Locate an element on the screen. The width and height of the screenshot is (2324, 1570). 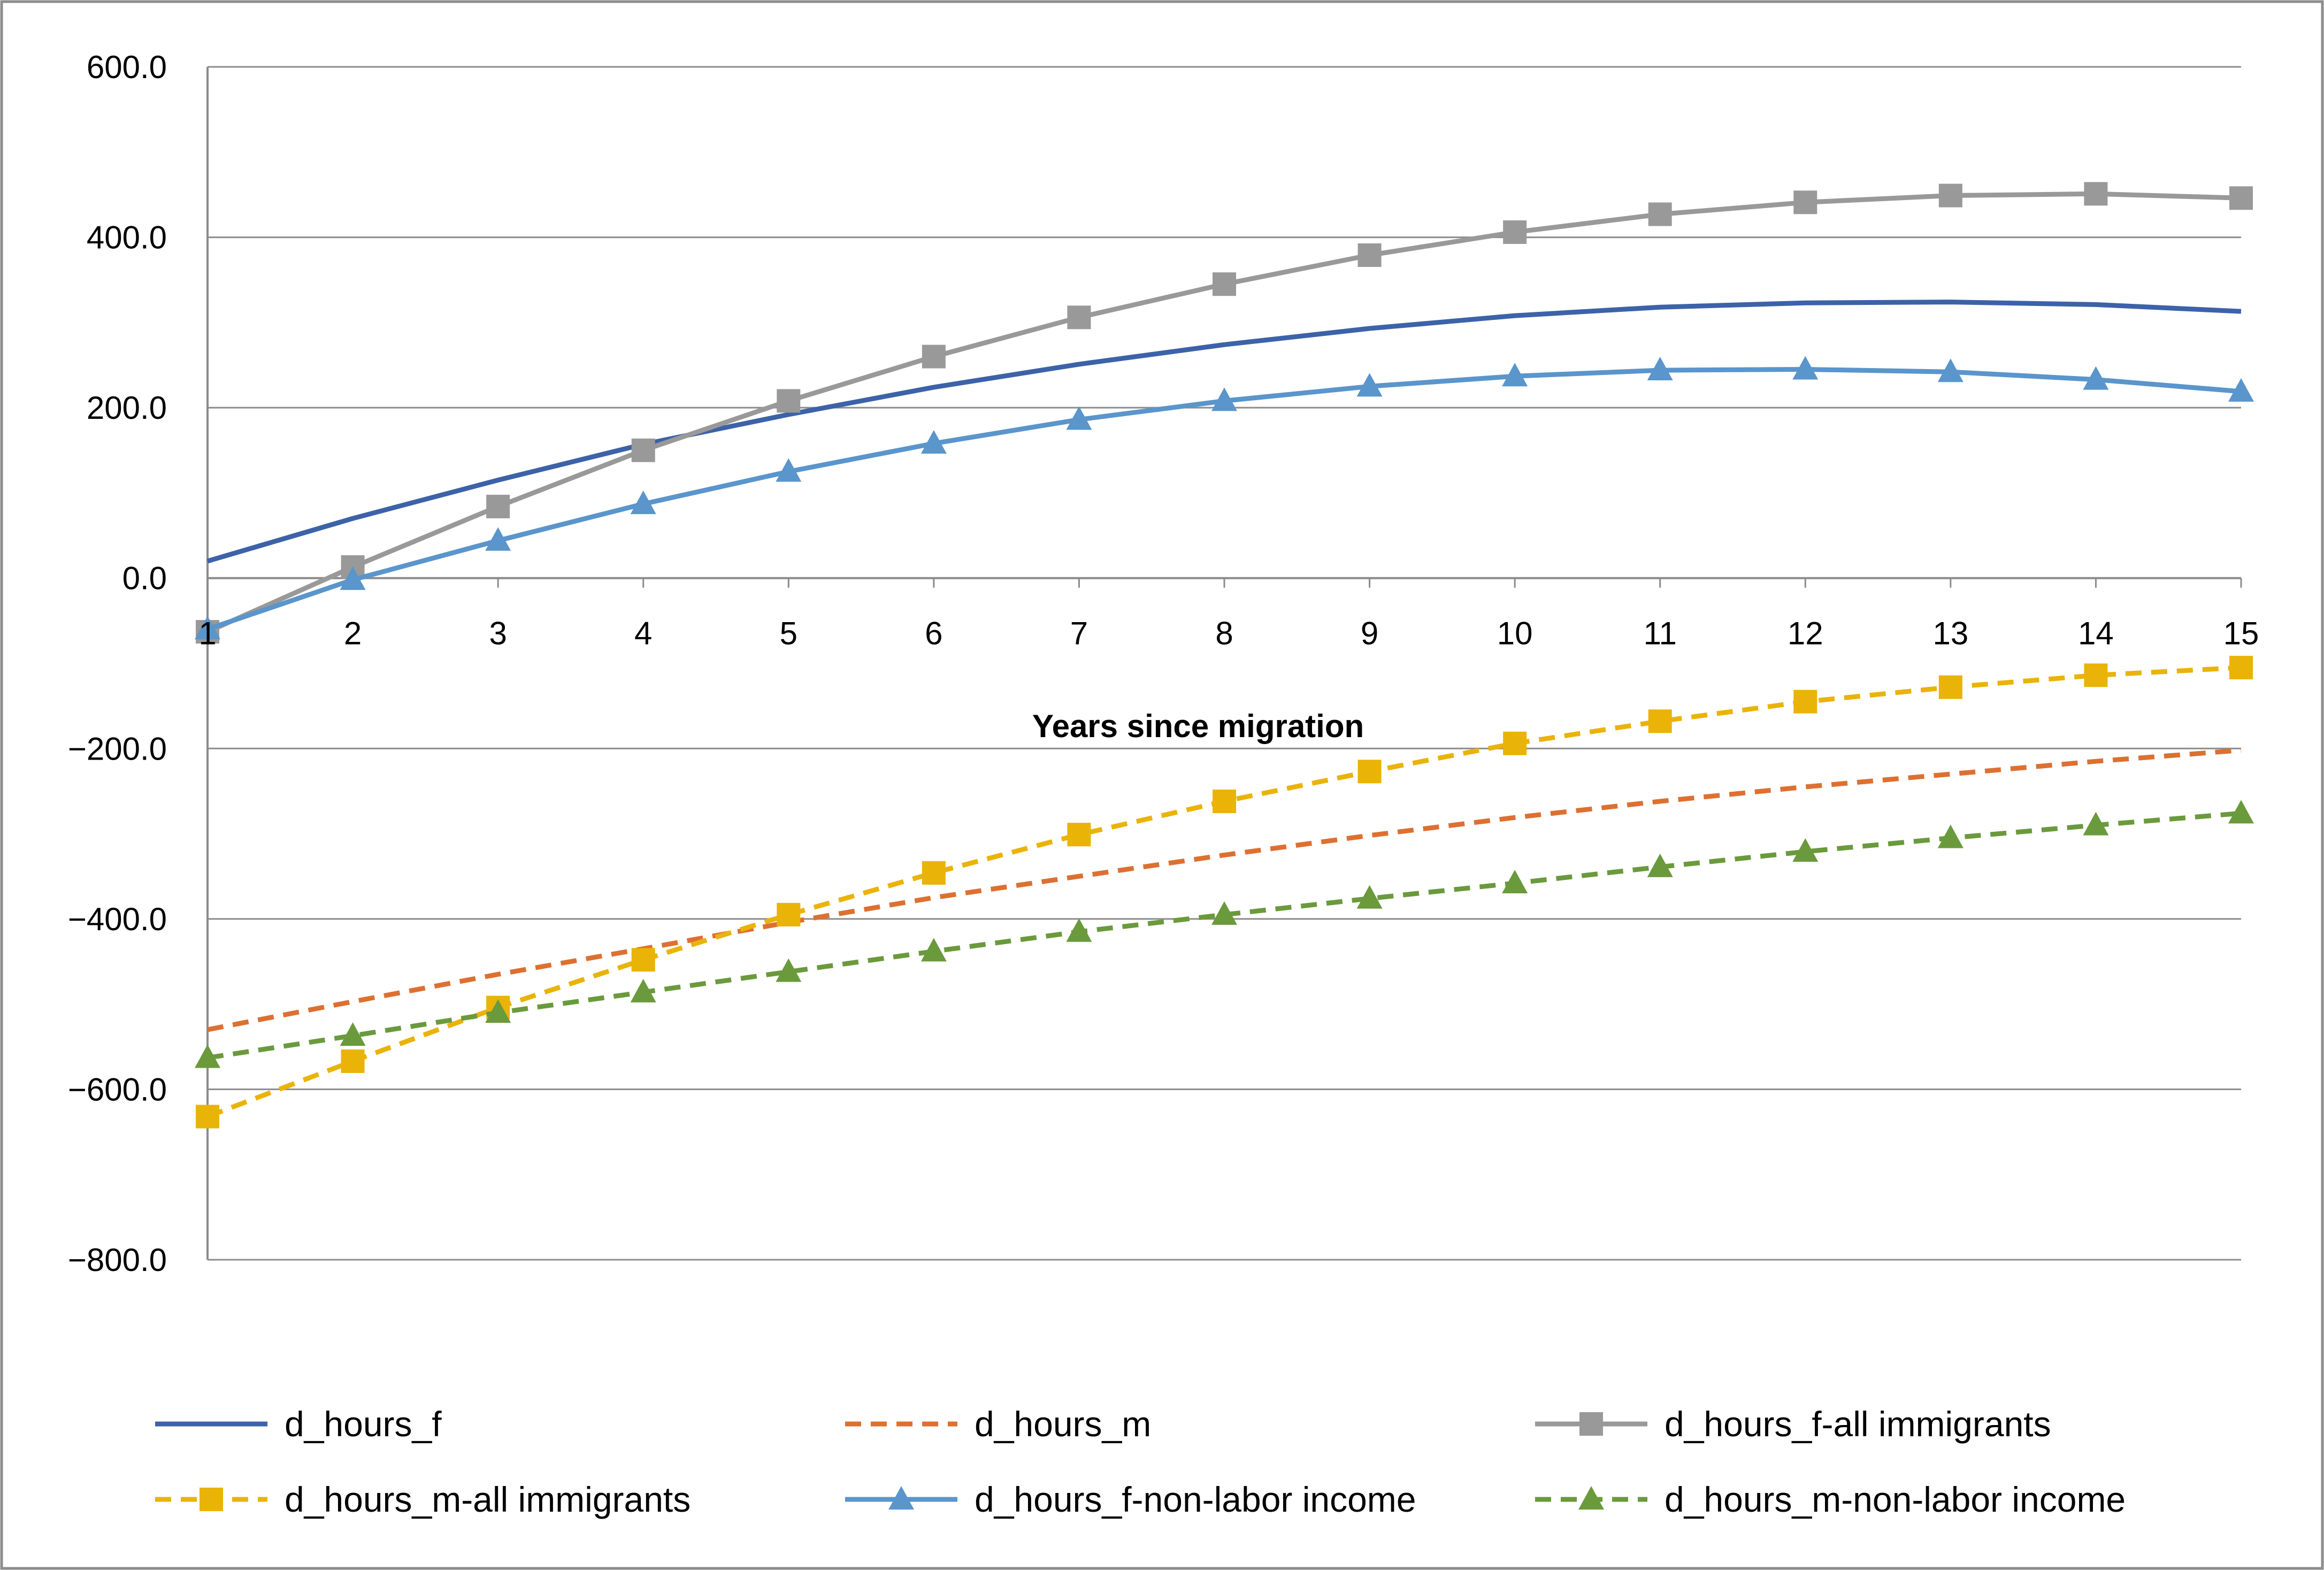
x-tick-label: 11 is located at coordinates (1660, 634).